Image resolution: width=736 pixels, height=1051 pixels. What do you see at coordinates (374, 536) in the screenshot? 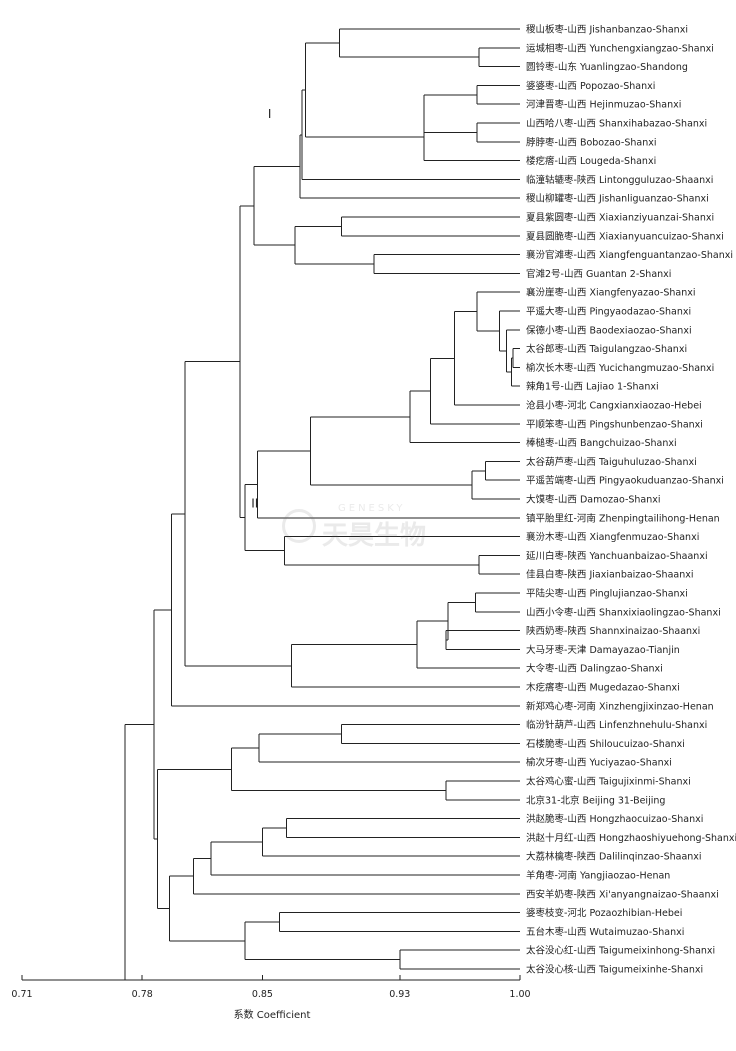
I see `watermark-chinese: 天昊生物` at bounding box center [374, 536].